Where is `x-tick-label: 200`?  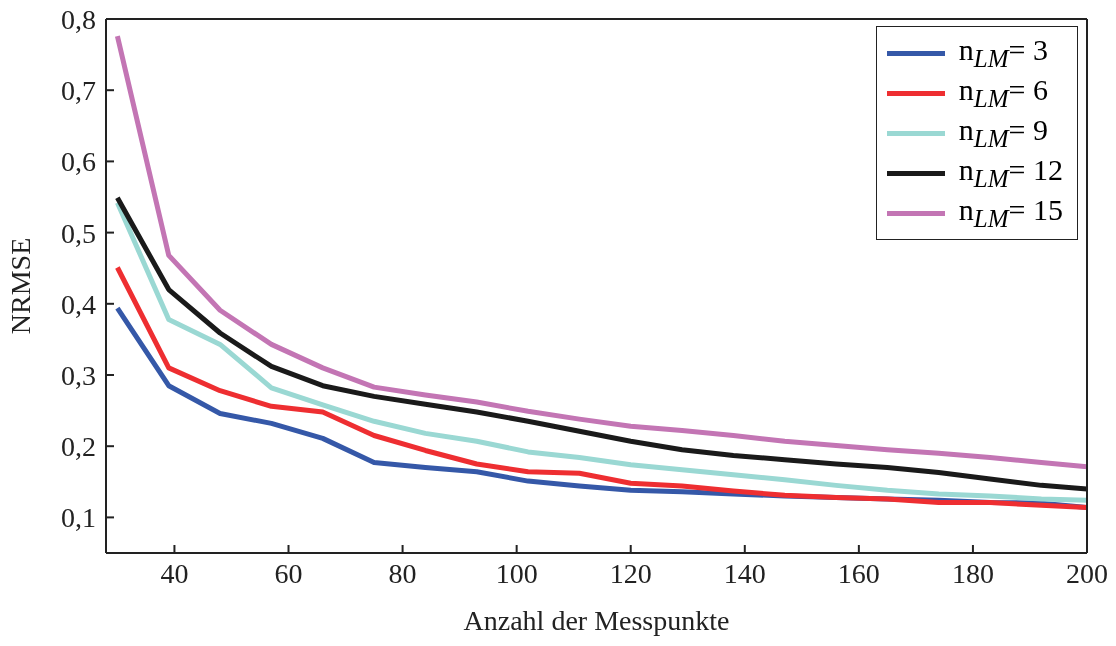 x-tick-label: 200 is located at coordinates (1087, 573).